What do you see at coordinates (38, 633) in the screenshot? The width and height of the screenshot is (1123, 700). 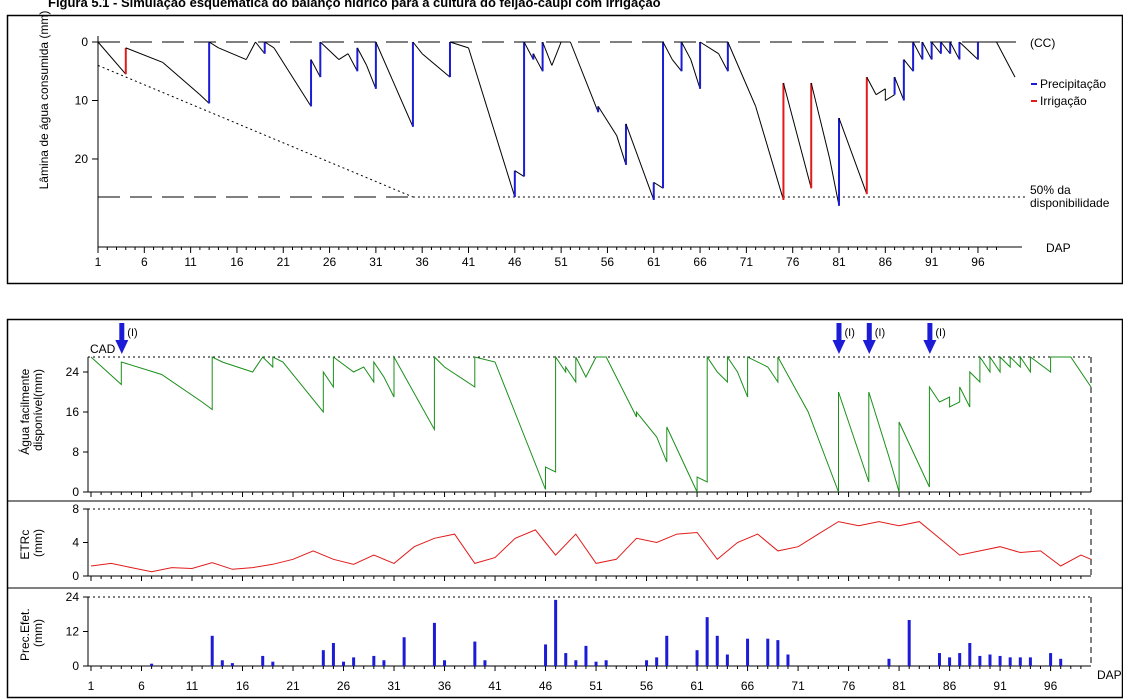 I see `prec-y-label-line2: (mm)` at bounding box center [38, 633].